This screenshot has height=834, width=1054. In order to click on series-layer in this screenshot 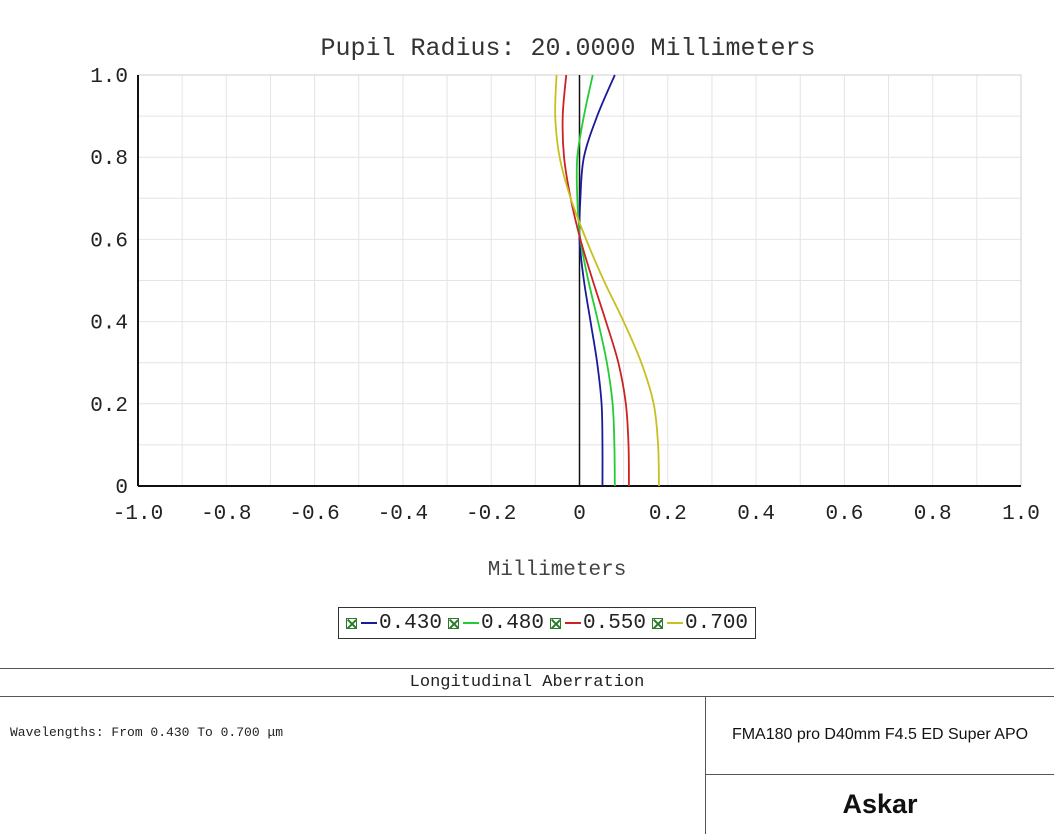, I will do `click(607, 280)`.